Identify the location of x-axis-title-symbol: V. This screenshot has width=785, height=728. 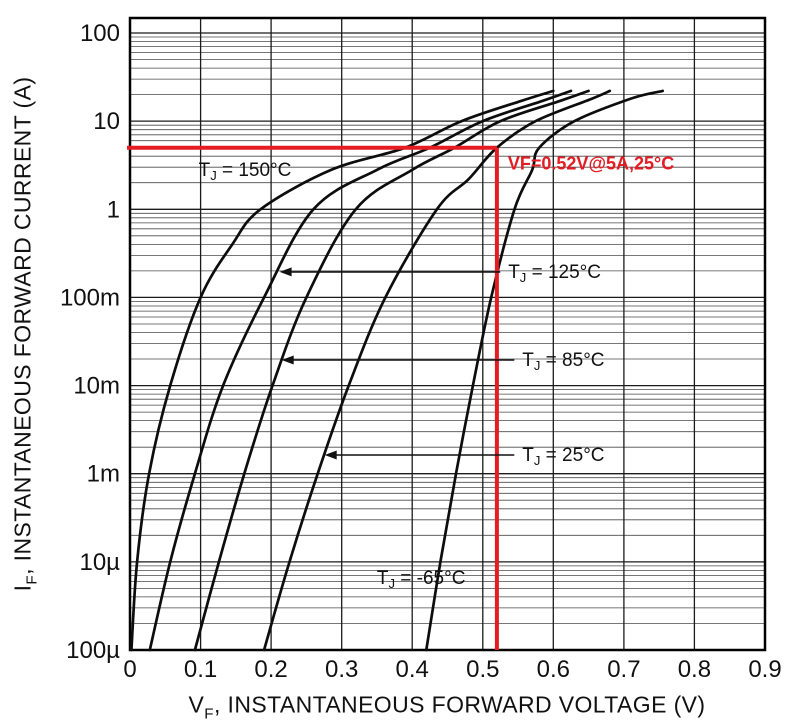
(196, 704).